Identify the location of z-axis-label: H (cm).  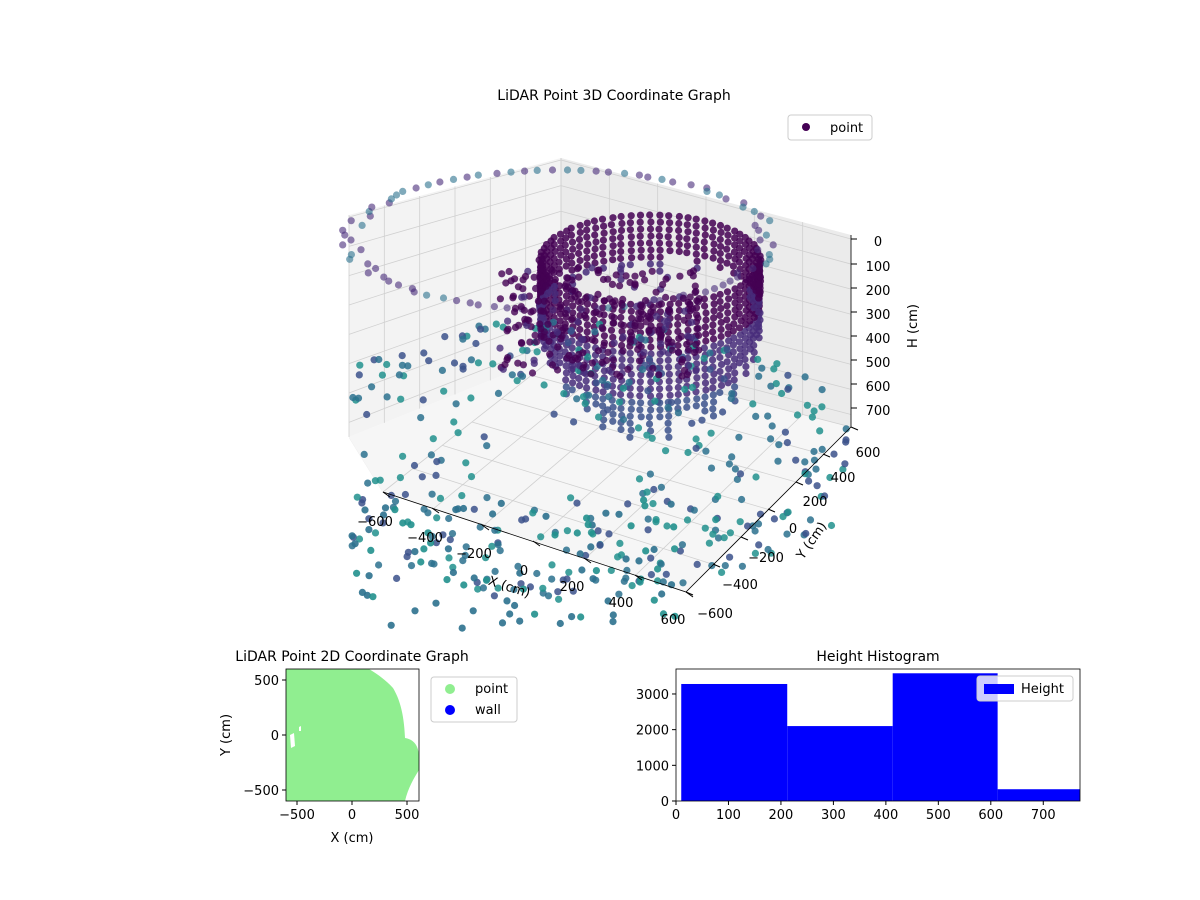
(913, 326).